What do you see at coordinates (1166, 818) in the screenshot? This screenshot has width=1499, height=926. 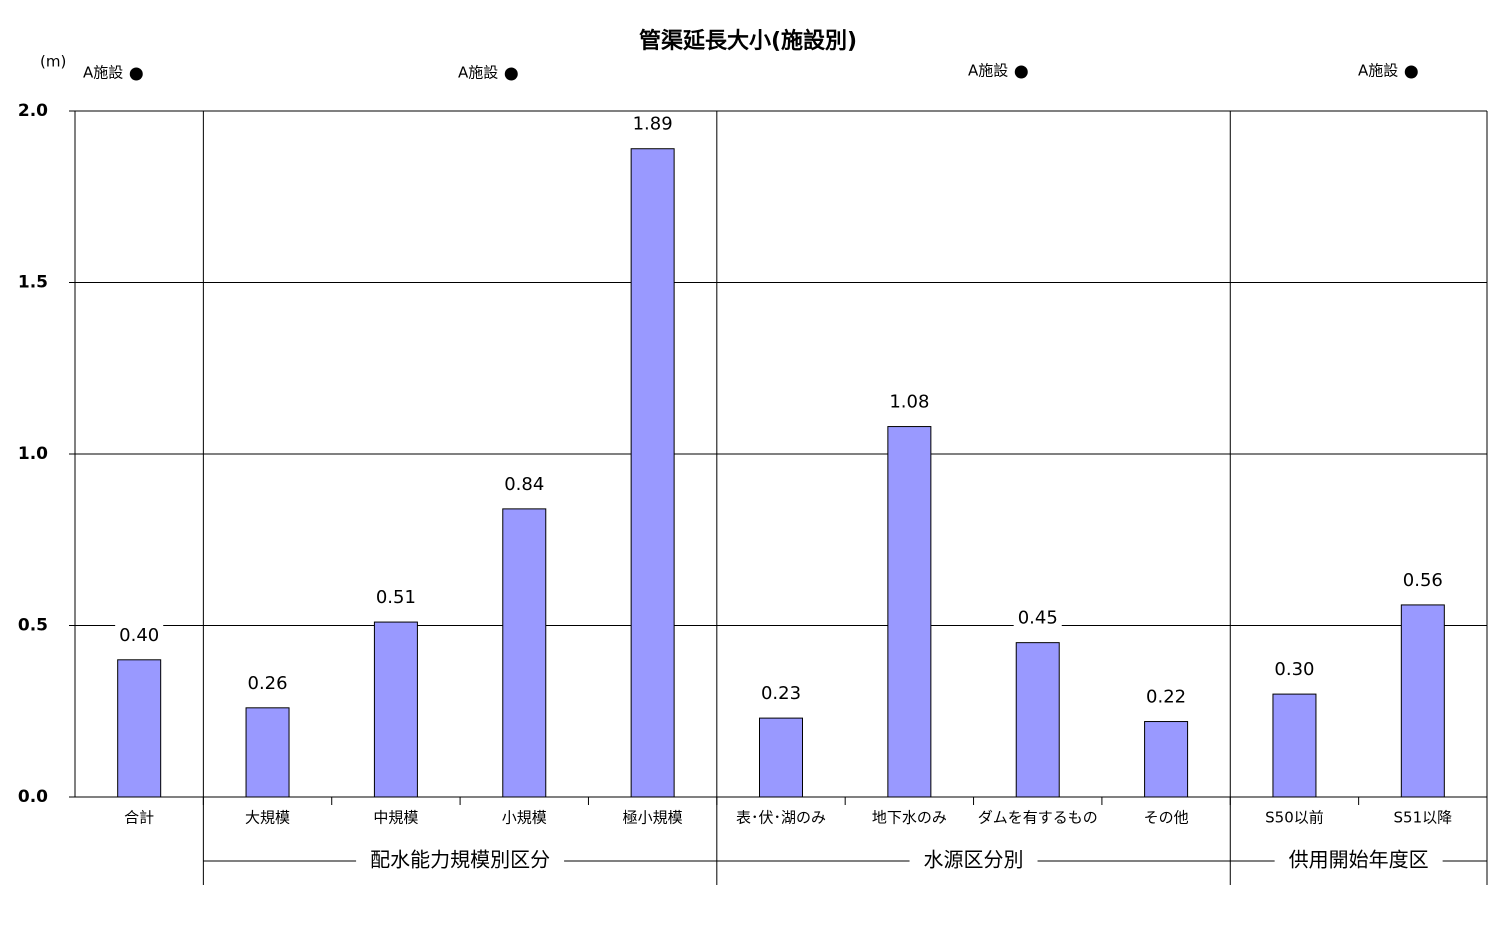 I see `x-tick-label: その他` at bounding box center [1166, 818].